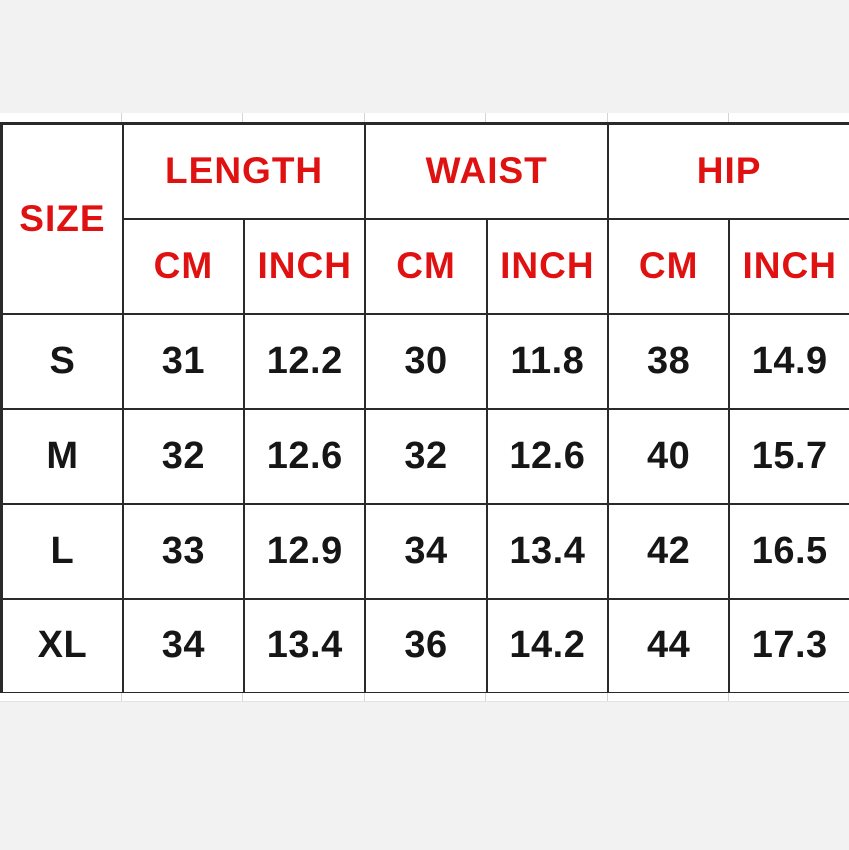 Image resolution: width=849 pixels, height=850 pixels. Describe the element at coordinates (426, 266) in the screenshot. I see `unit-header-waist-cm: CM` at that location.